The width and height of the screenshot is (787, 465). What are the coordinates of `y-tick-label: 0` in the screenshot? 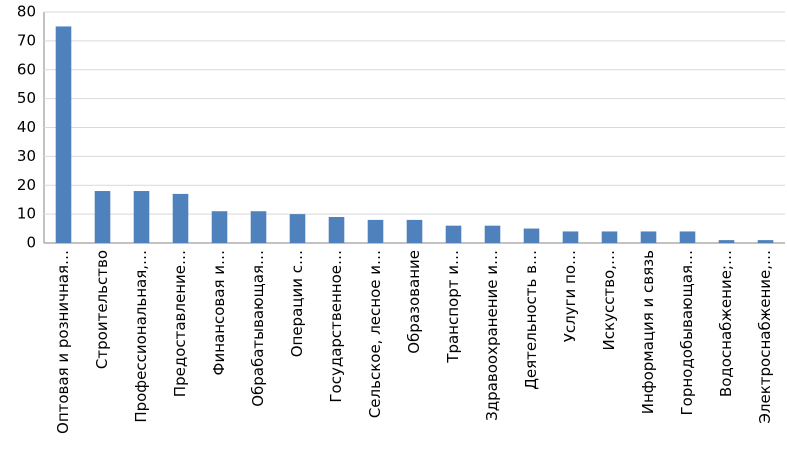 It's located at (31, 243).